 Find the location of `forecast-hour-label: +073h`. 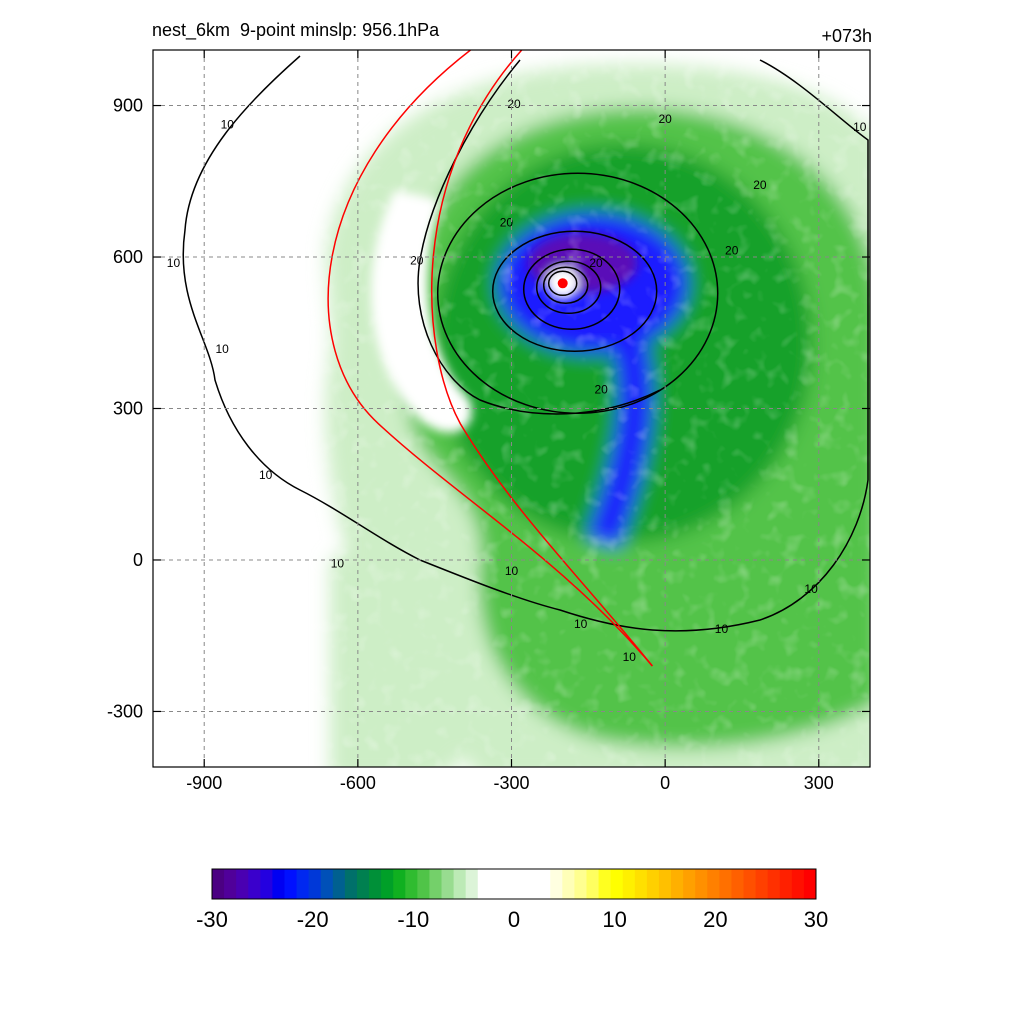

forecast-hour-label: +073h is located at coordinates (846, 36).